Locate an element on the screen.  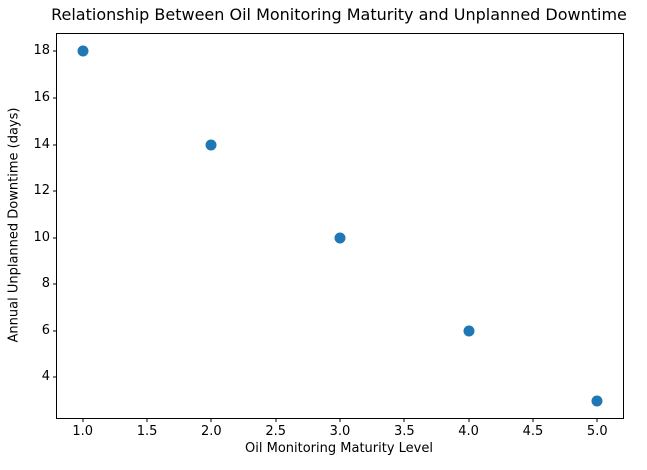
x-tick-label: 4.0 is located at coordinates (468, 431).